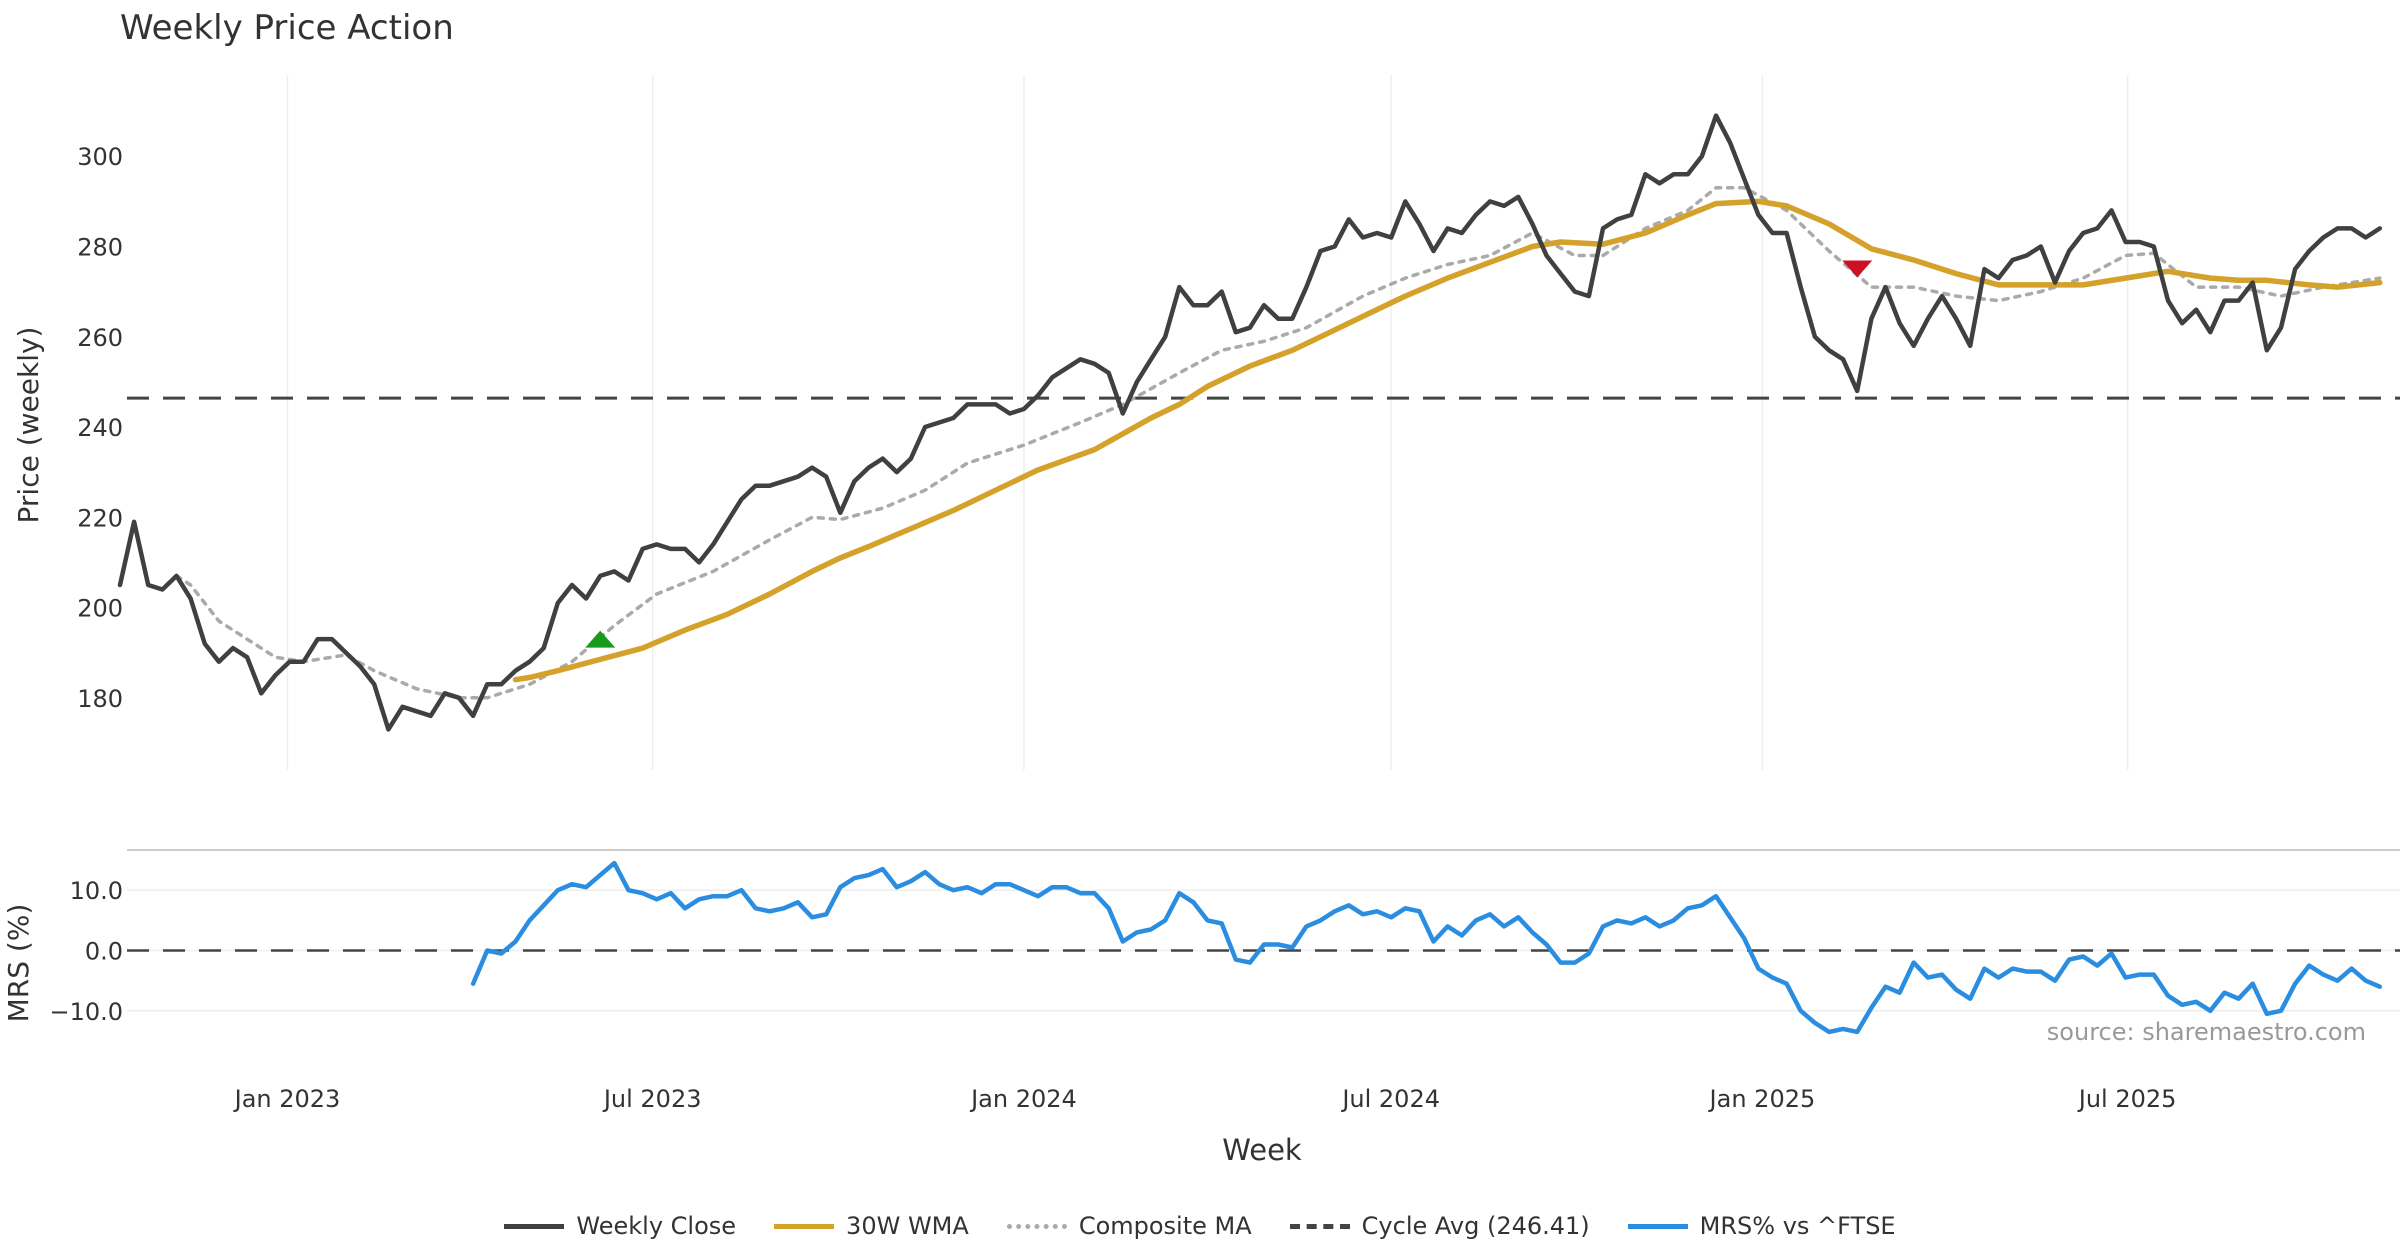  Describe the element at coordinates (1023, 1099) in the screenshot. I see `x-tick-label: Jan 2024` at that location.